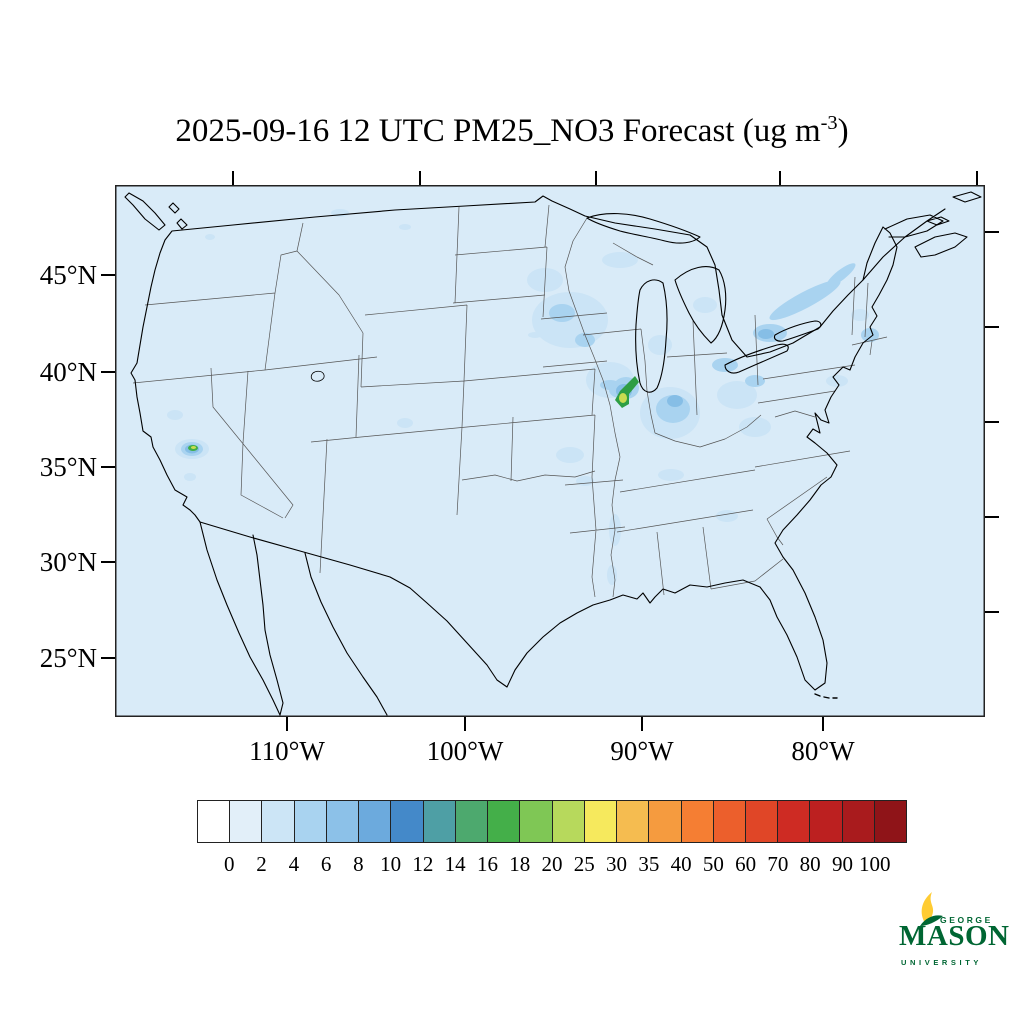  What do you see at coordinates (627, 392) in the screenshot?
I see `hotspot-illinois` at bounding box center [627, 392].